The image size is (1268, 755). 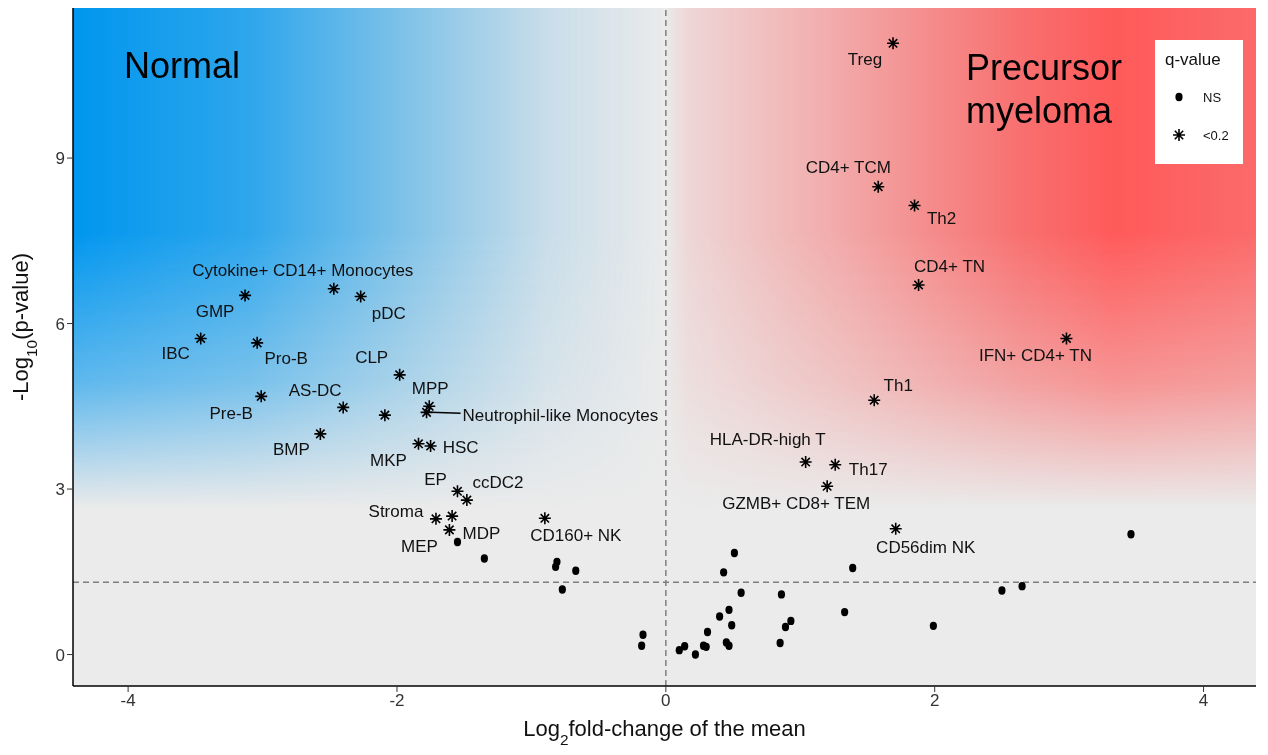 I want to click on annotation: AS-DC, so click(x=315, y=390).